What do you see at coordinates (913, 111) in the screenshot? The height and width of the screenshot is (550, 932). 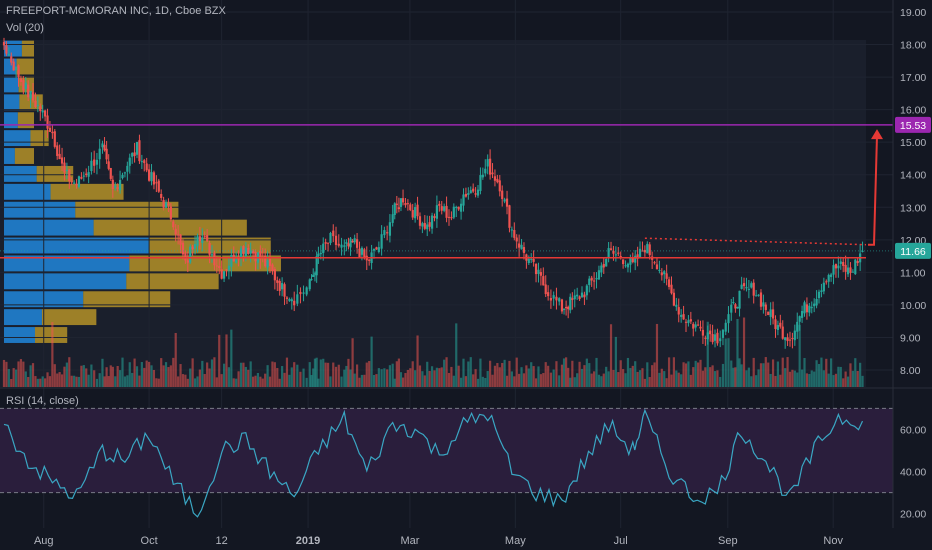 I see `price-axis-tick: 16.00` at bounding box center [913, 111].